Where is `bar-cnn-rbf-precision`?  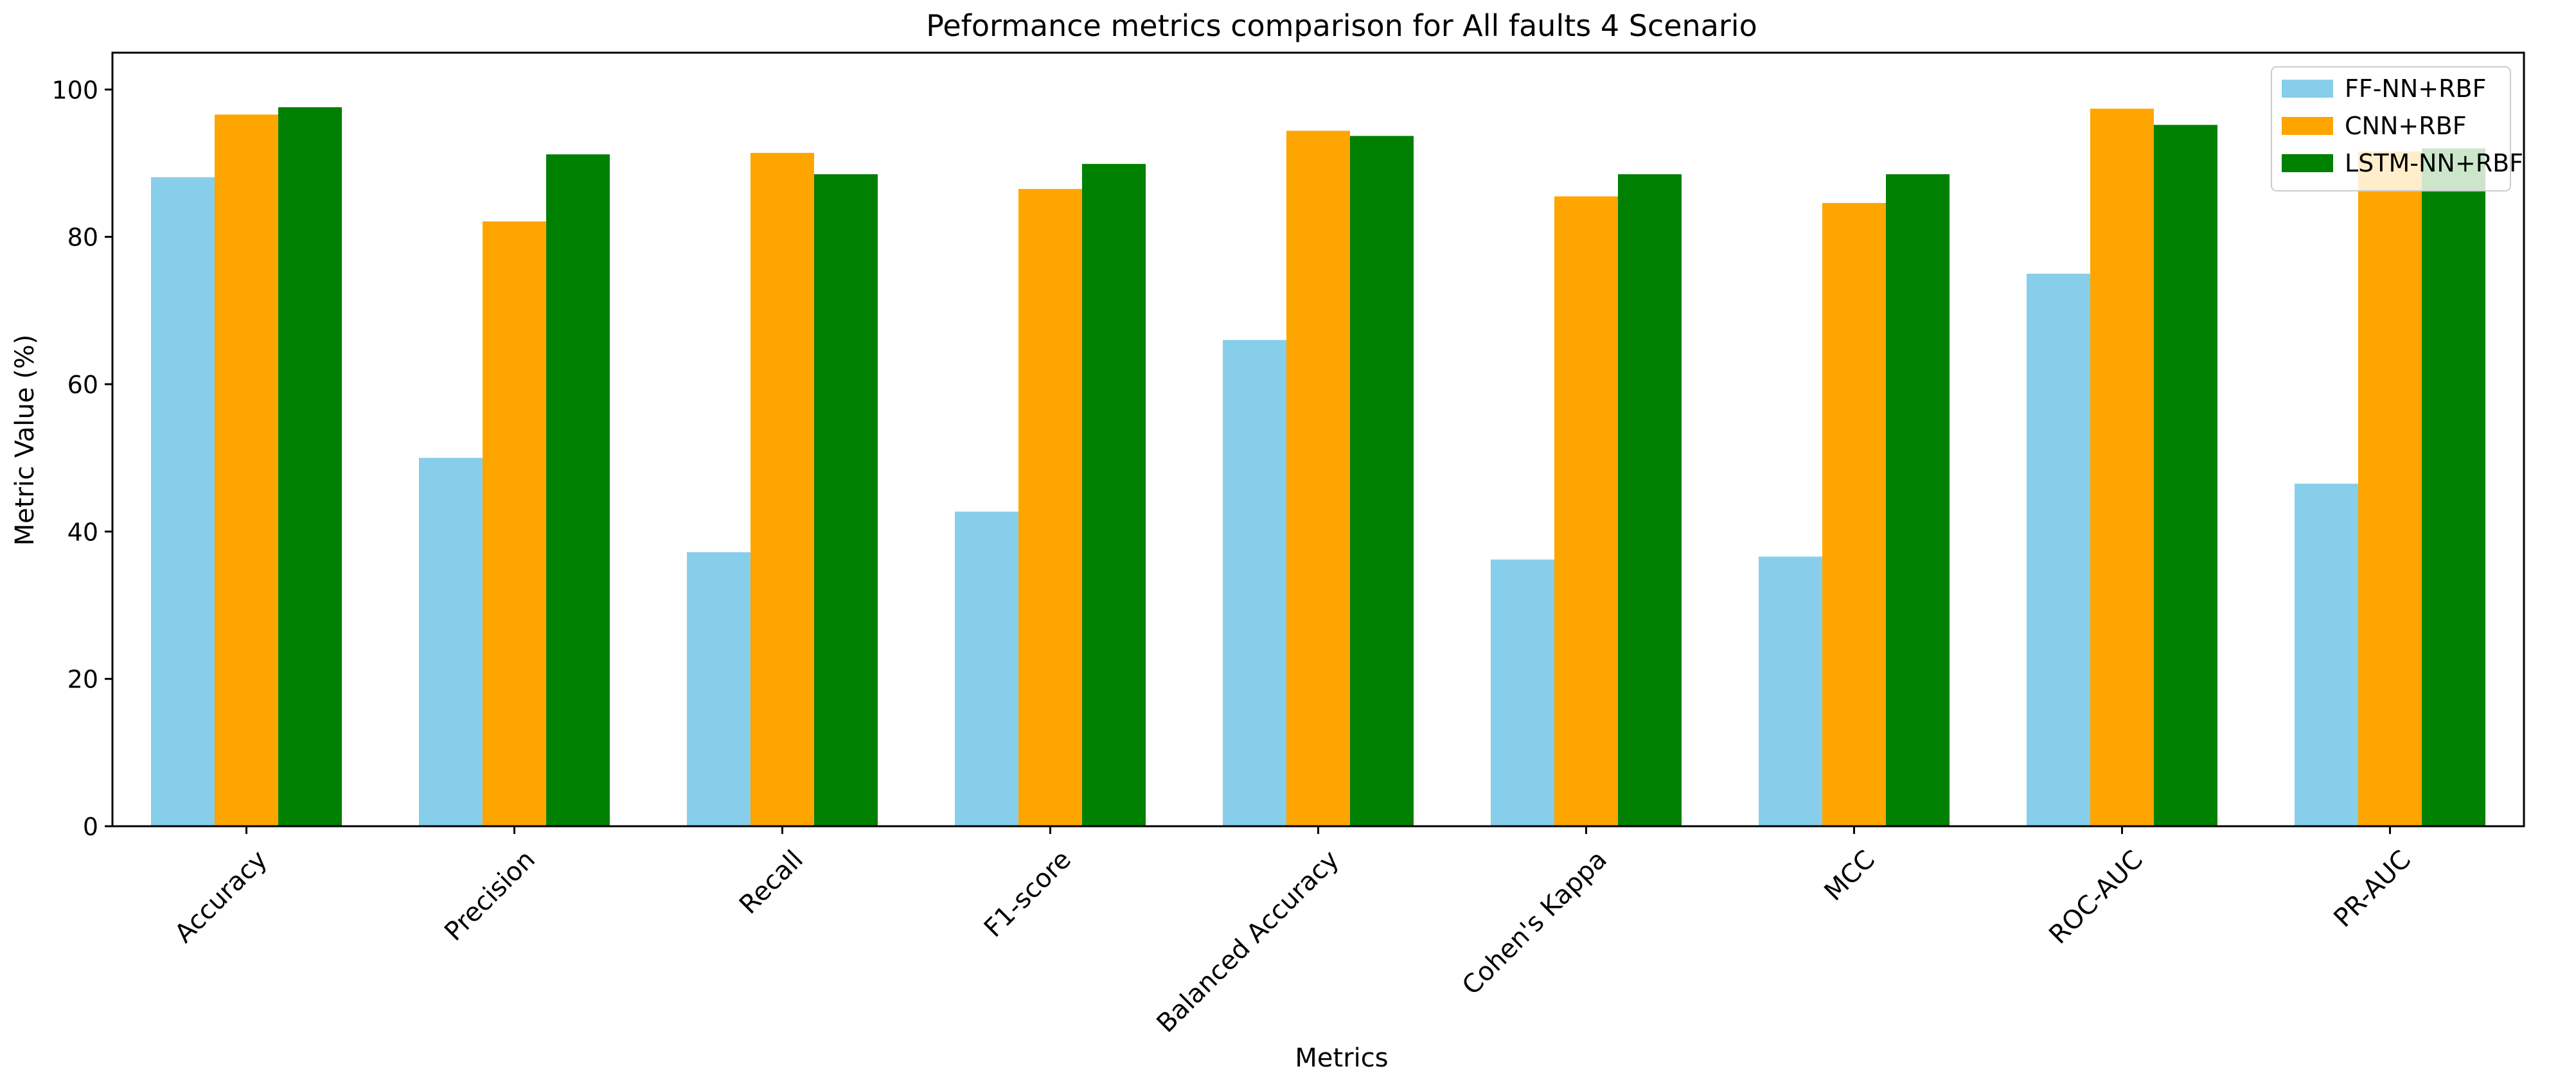
bar-cnn-rbf-precision is located at coordinates (515, 523).